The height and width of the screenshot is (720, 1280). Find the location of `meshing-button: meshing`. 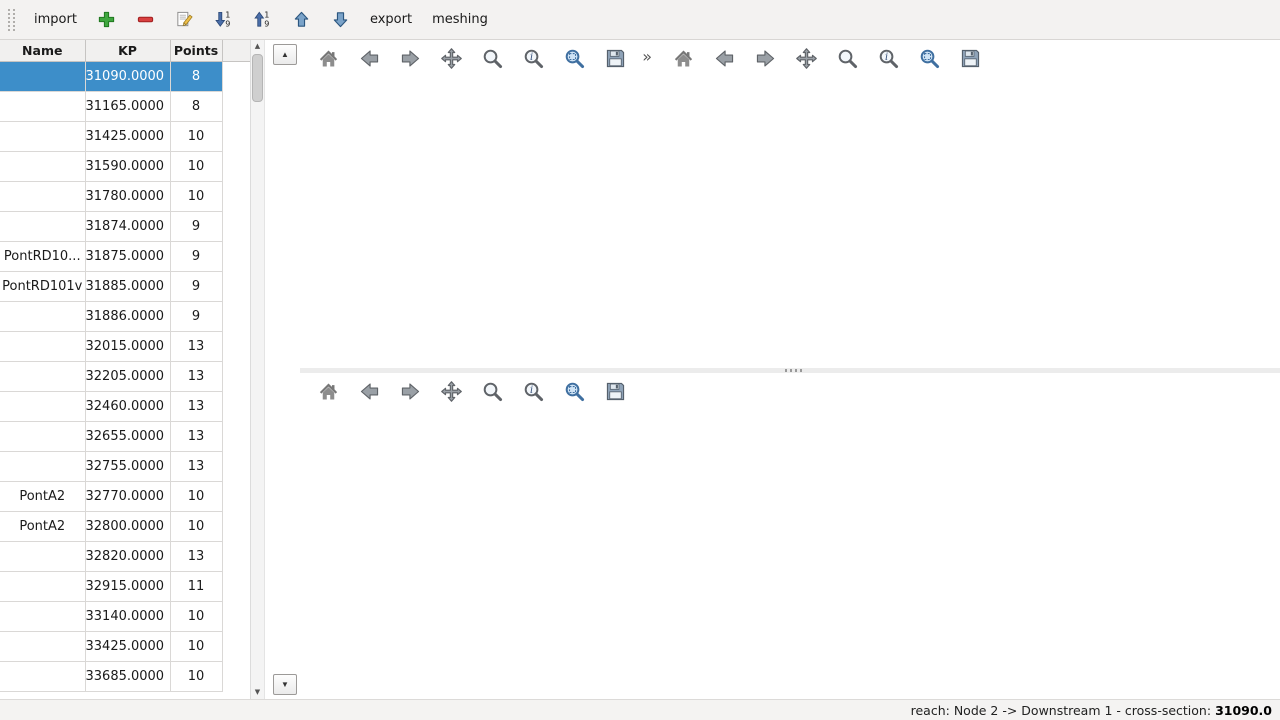

meshing-button: meshing is located at coordinates (460, 19).